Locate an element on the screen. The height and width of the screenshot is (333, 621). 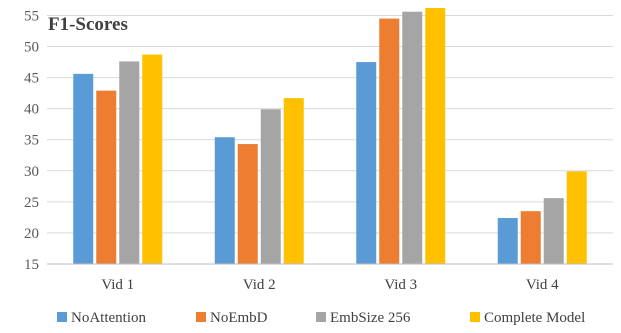
legend-label: EmbSize 256 is located at coordinates (370, 318).